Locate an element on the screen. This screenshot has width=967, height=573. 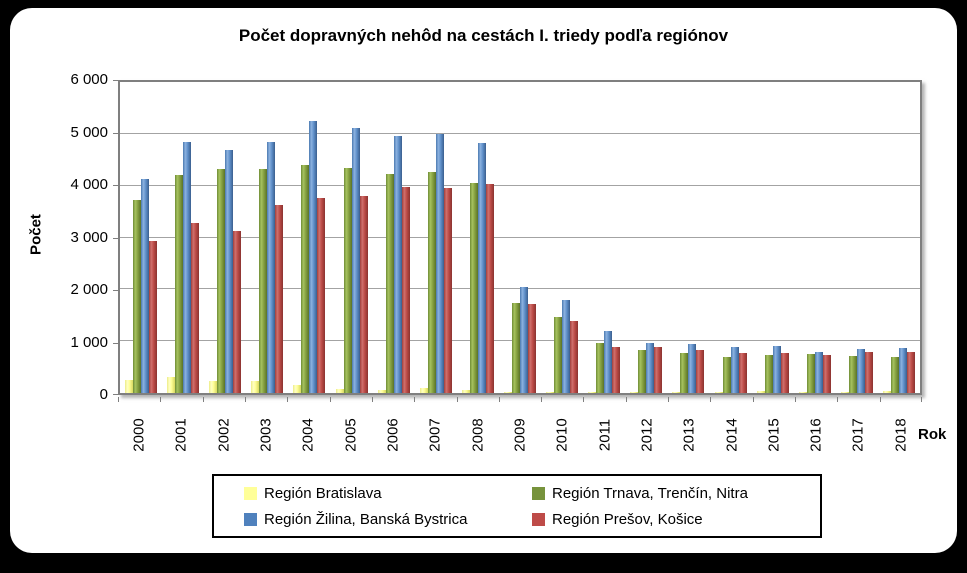
bar-cluster-2007 is located at coordinates (436, 237).